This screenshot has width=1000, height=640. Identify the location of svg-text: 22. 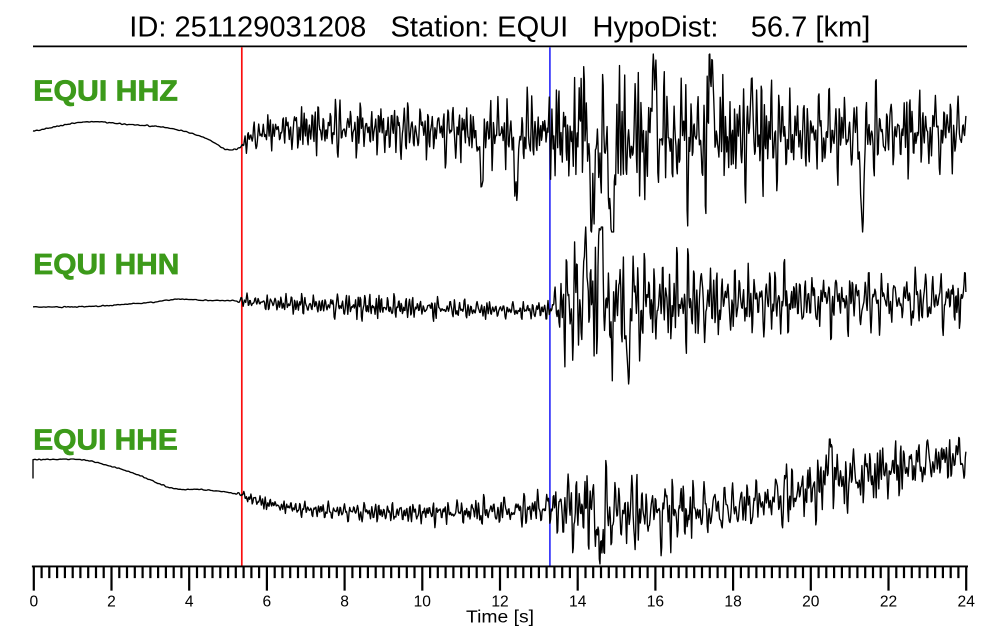
(888, 602).